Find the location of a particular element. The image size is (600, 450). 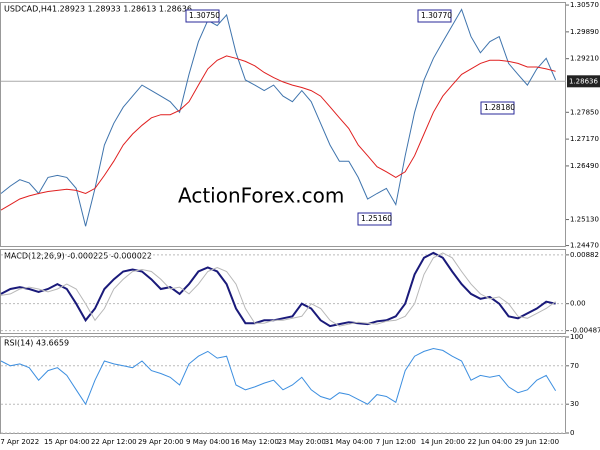

x-tick-label: 7 Apr 2022 is located at coordinates (19, 442).